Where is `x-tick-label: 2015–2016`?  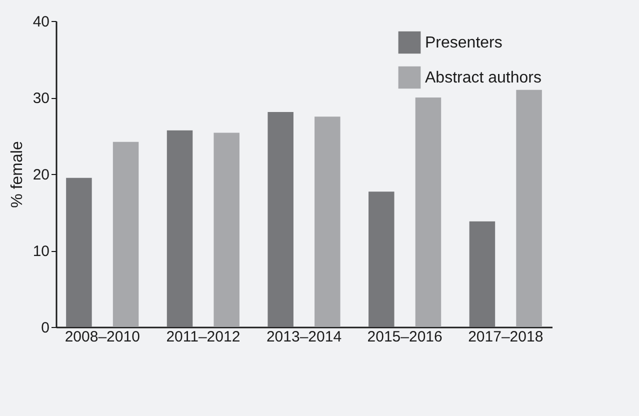
x-tick-label: 2015–2016 is located at coordinates (404, 337).